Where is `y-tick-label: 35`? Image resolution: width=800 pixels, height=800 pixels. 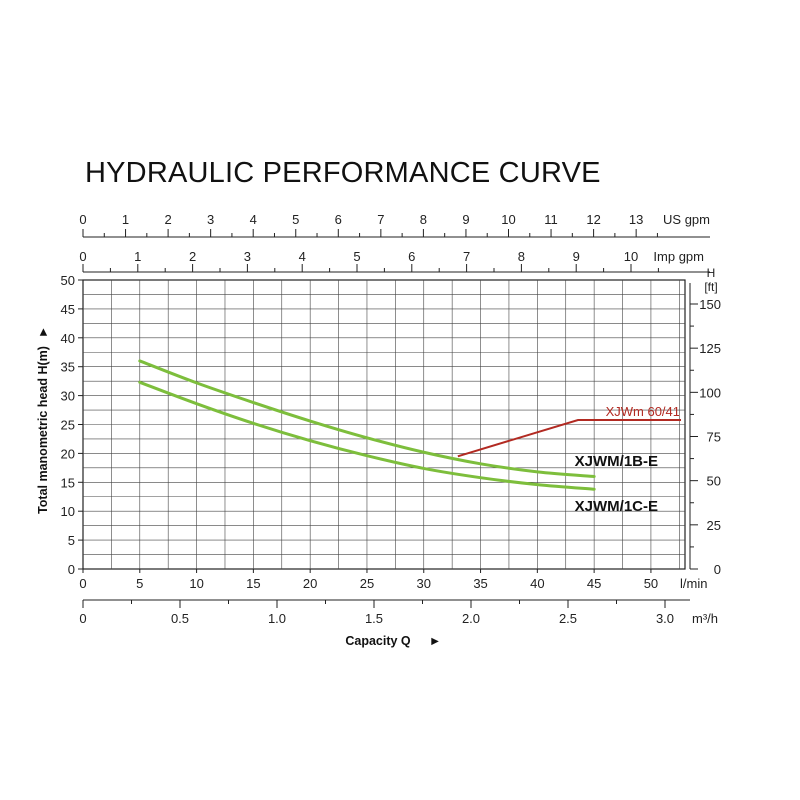 y-tick-label: 35 is located at coordinates (68, 367).